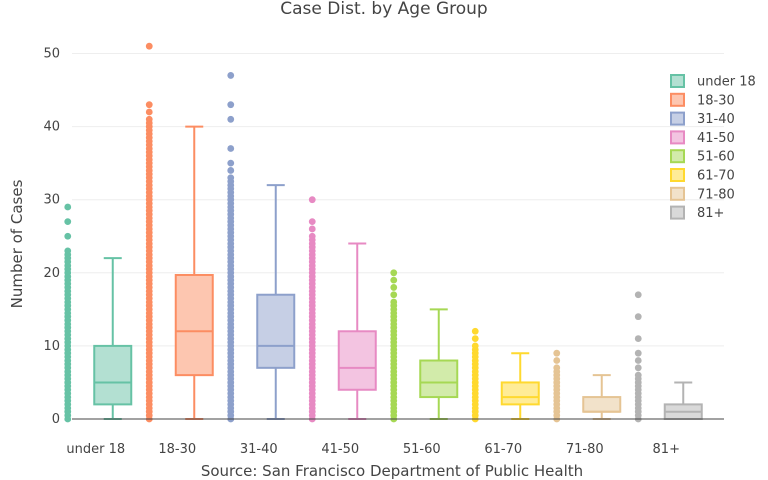 Image resolution: width=768 pixels, height=480 pixels. I want to click on legend-item-under 18: under 18, so click(713, 82).